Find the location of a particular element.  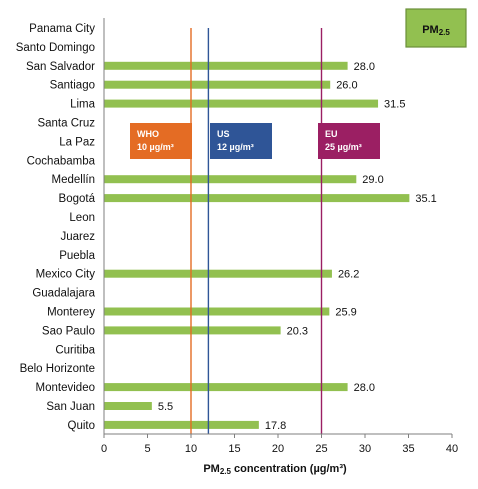

x-tick-label: 15 is located at coordinates (234, 449).